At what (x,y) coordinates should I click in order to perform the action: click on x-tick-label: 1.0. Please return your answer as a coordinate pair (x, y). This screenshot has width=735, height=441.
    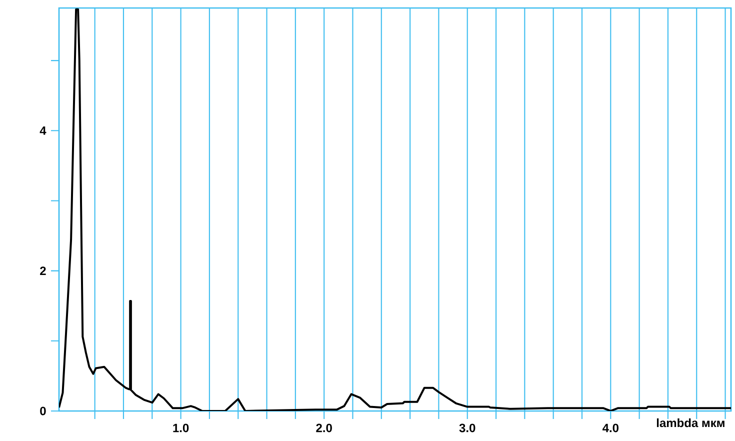
    Looking at the image, I should click on (181, 428).